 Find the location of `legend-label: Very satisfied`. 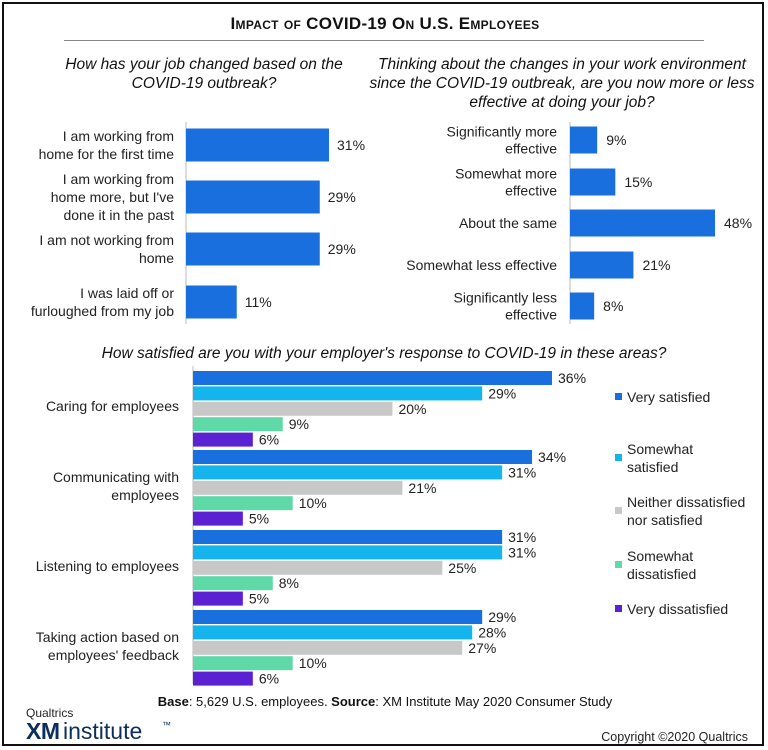

legend-label: Very satisfied is located at coordinates (668, 397).